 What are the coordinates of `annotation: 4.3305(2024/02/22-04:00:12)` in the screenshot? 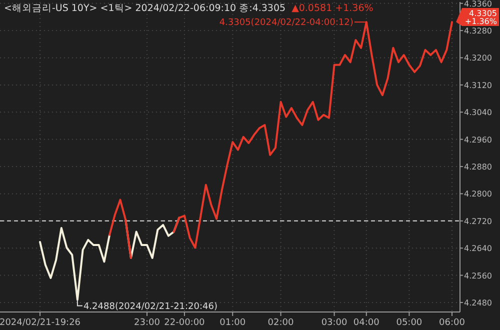 It's located at (286, 23).